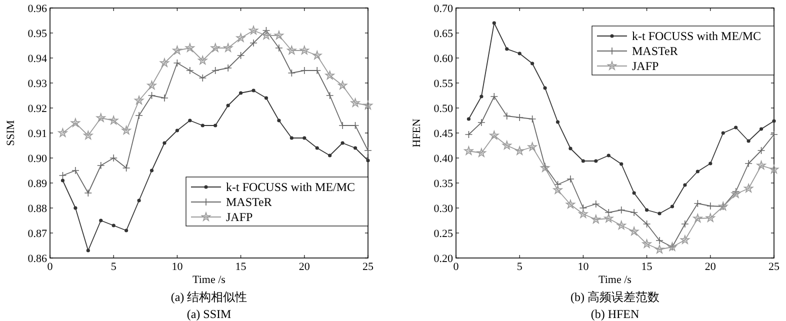 The image size is (786, 321). I want to click on text: (a) 结构相似性, so click(209, 297).